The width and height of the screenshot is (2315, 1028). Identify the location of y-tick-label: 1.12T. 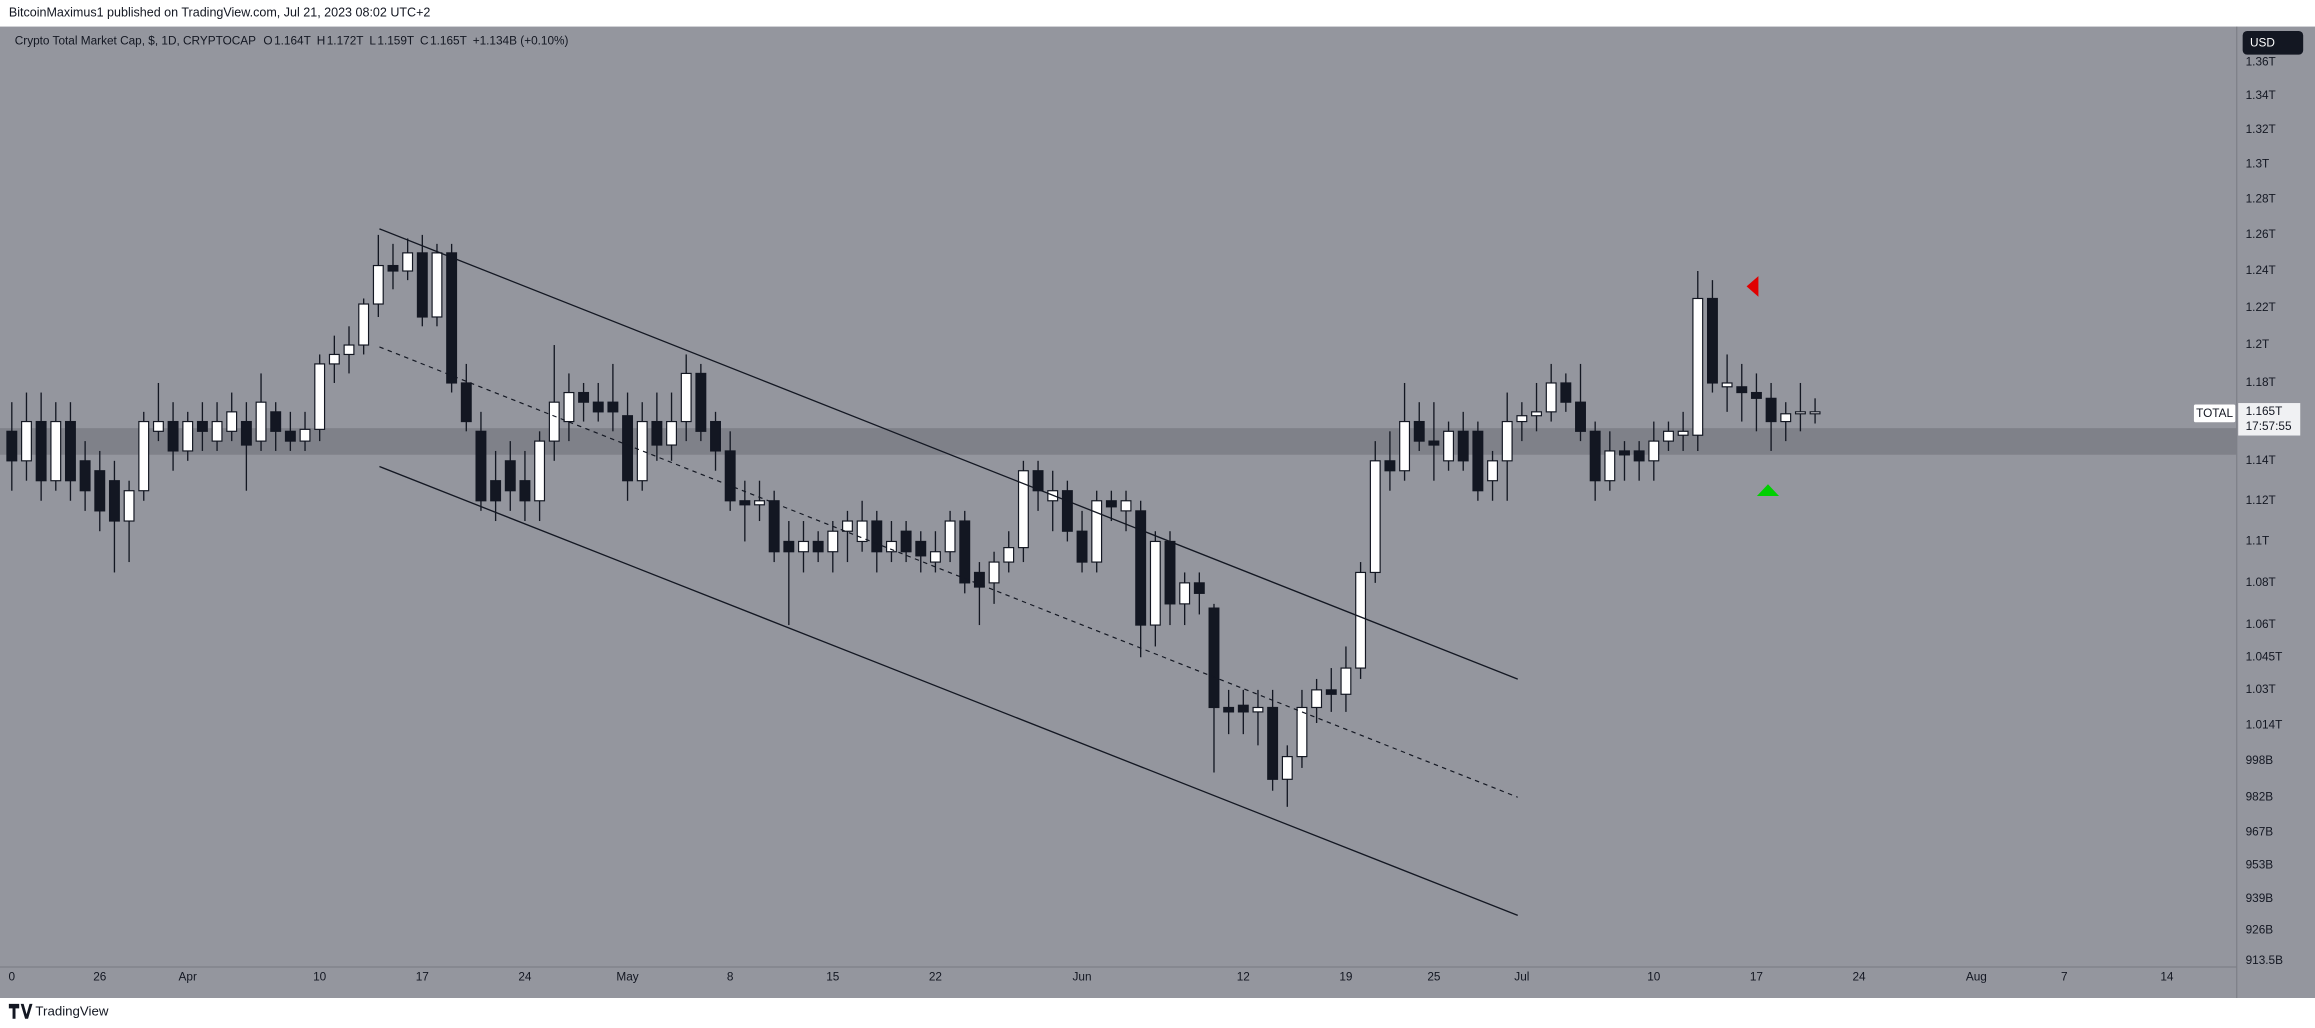
(2261, 500).